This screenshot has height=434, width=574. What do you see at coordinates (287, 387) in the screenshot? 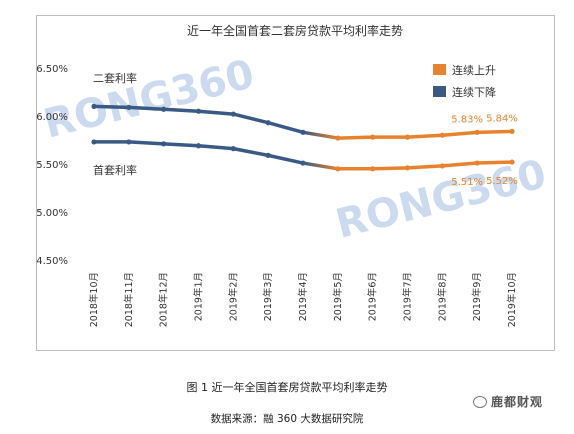
I see `figure-caption: 图 1 近一年全国首套房贷款平均利率走势` at bounding box center [287, 387].